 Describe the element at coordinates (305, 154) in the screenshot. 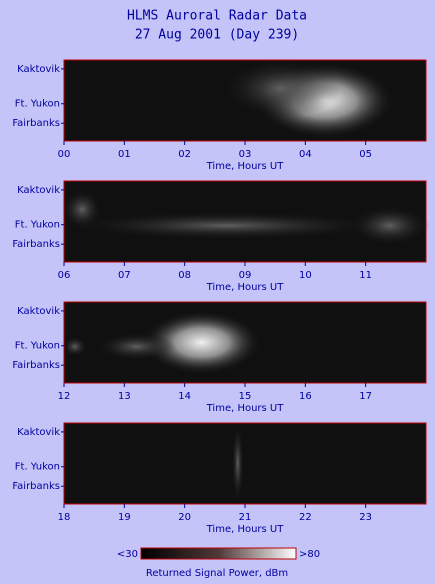

I see `x-tick-label: 04` at that location.